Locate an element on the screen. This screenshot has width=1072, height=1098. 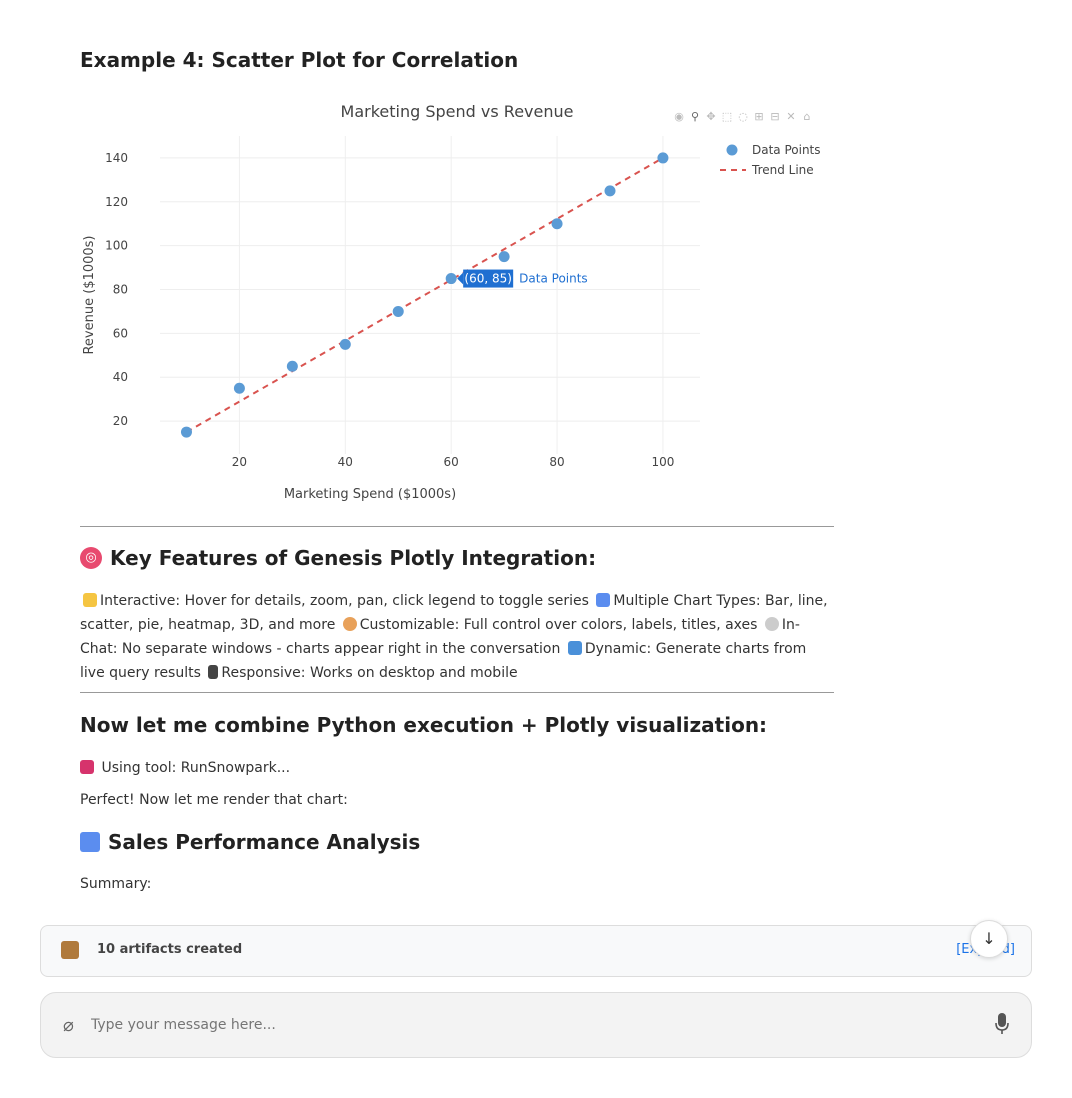
artifacts-label: 10 artifacts created is located at coordinates (170, 949).